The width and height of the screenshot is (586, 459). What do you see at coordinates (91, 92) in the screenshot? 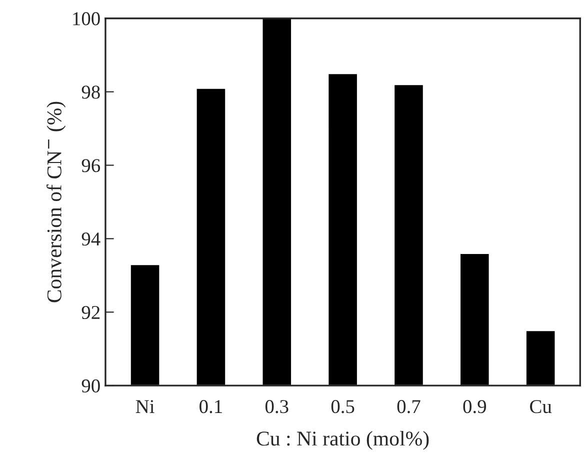
I see `y-tick-label: 98` at bounding box center [91, 92].